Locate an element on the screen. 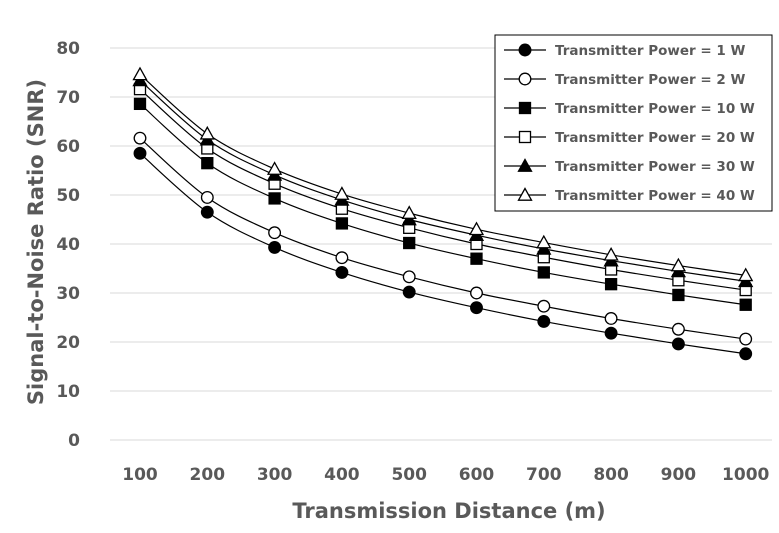  y-tick-labels: 0 10 20 30 40 50 60 70 80 is located at coordinates (68, 245).